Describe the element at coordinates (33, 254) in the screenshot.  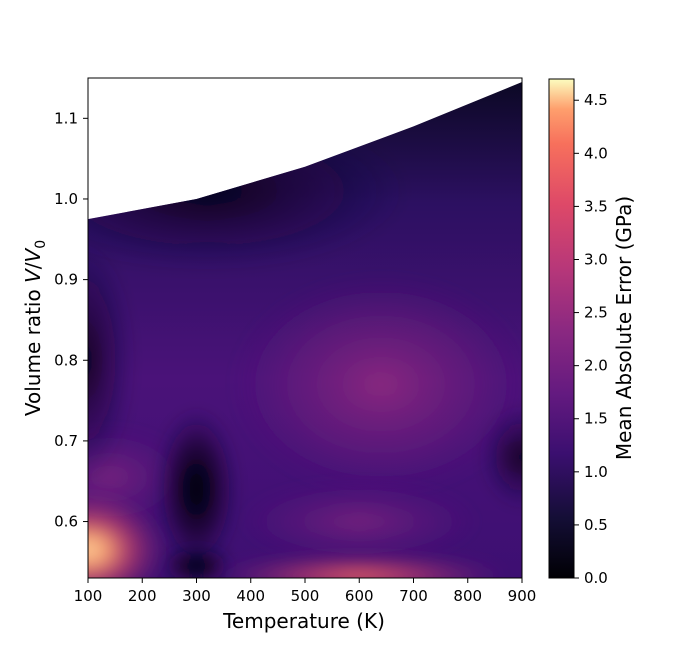
I see `y-axis-label-v0: V` at that location.